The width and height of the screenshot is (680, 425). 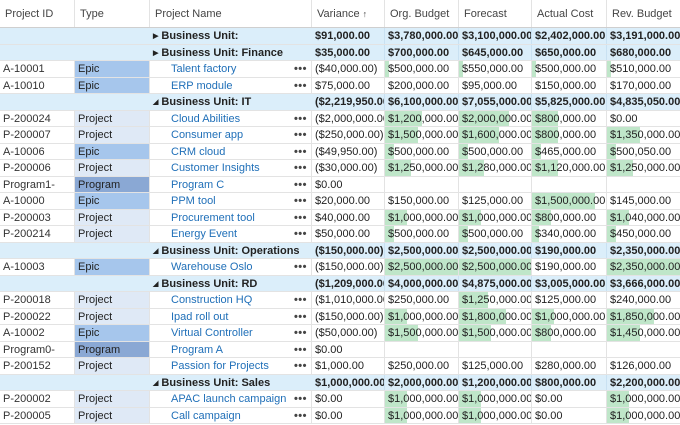 I want to click on project-name-link: Virtual Controller, so click(x=212, y=333).